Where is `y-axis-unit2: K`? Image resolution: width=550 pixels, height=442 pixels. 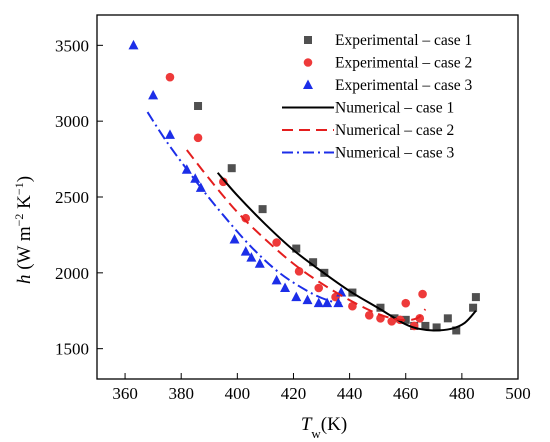 y-axis-unit2: K is located at coordinates (24, 204).